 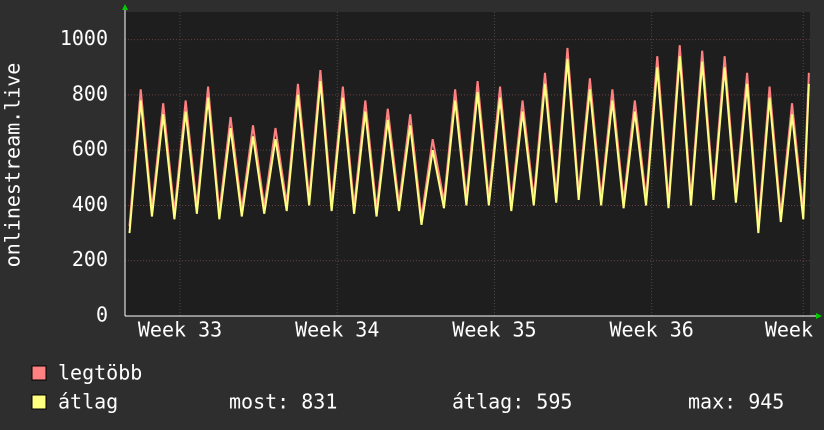 I want to click on y-tick-label: 400, so click(x=90, y=204).